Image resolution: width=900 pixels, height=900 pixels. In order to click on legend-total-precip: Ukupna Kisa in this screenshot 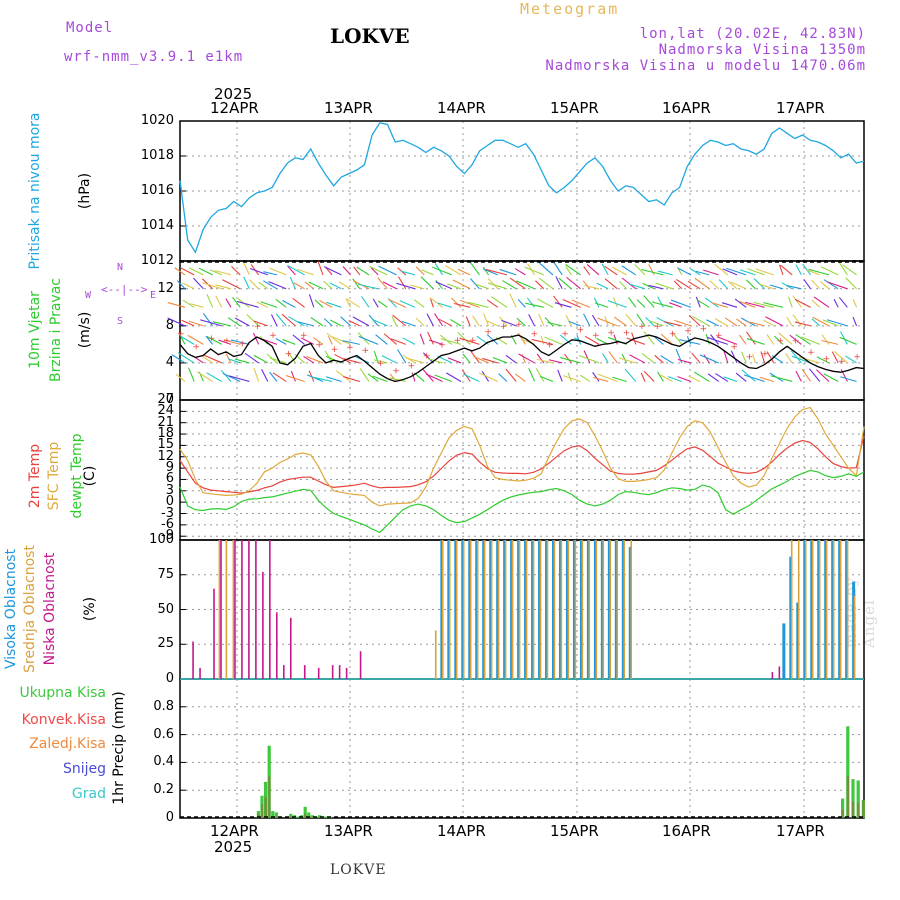, I will do `click(62, 693)`.